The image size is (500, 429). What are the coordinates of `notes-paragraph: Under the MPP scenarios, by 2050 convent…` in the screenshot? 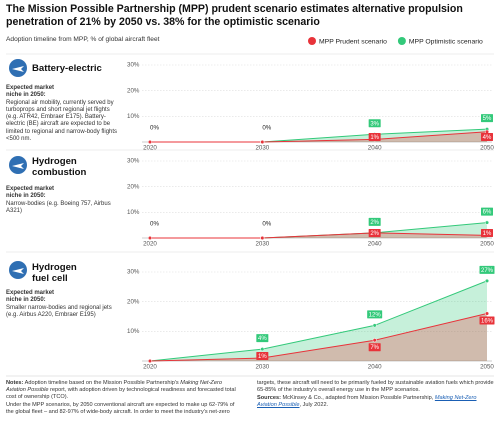 It's located at (250, 397).